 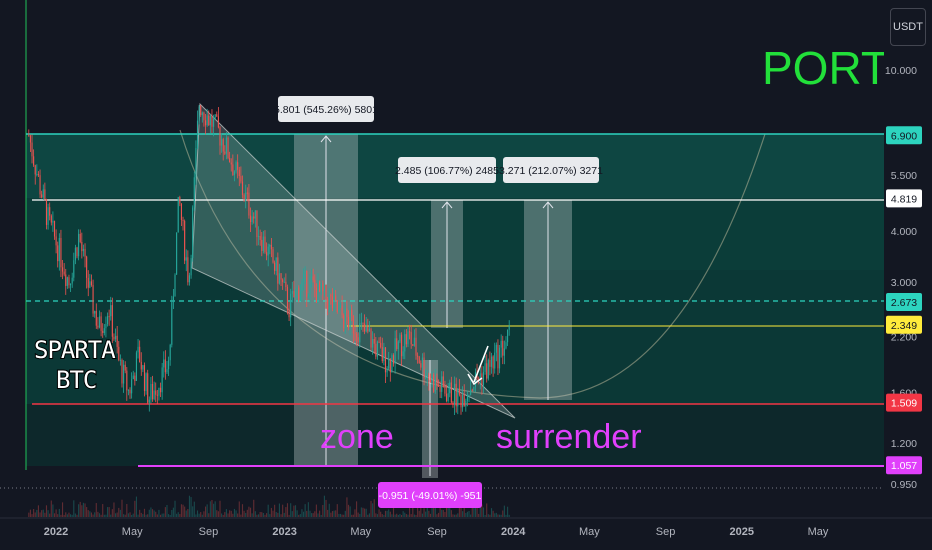 I want to click on price-axis-level-tags: 6.900 4.819 2.673 2.349 1.509 1.057, so click(x=904, y=300).